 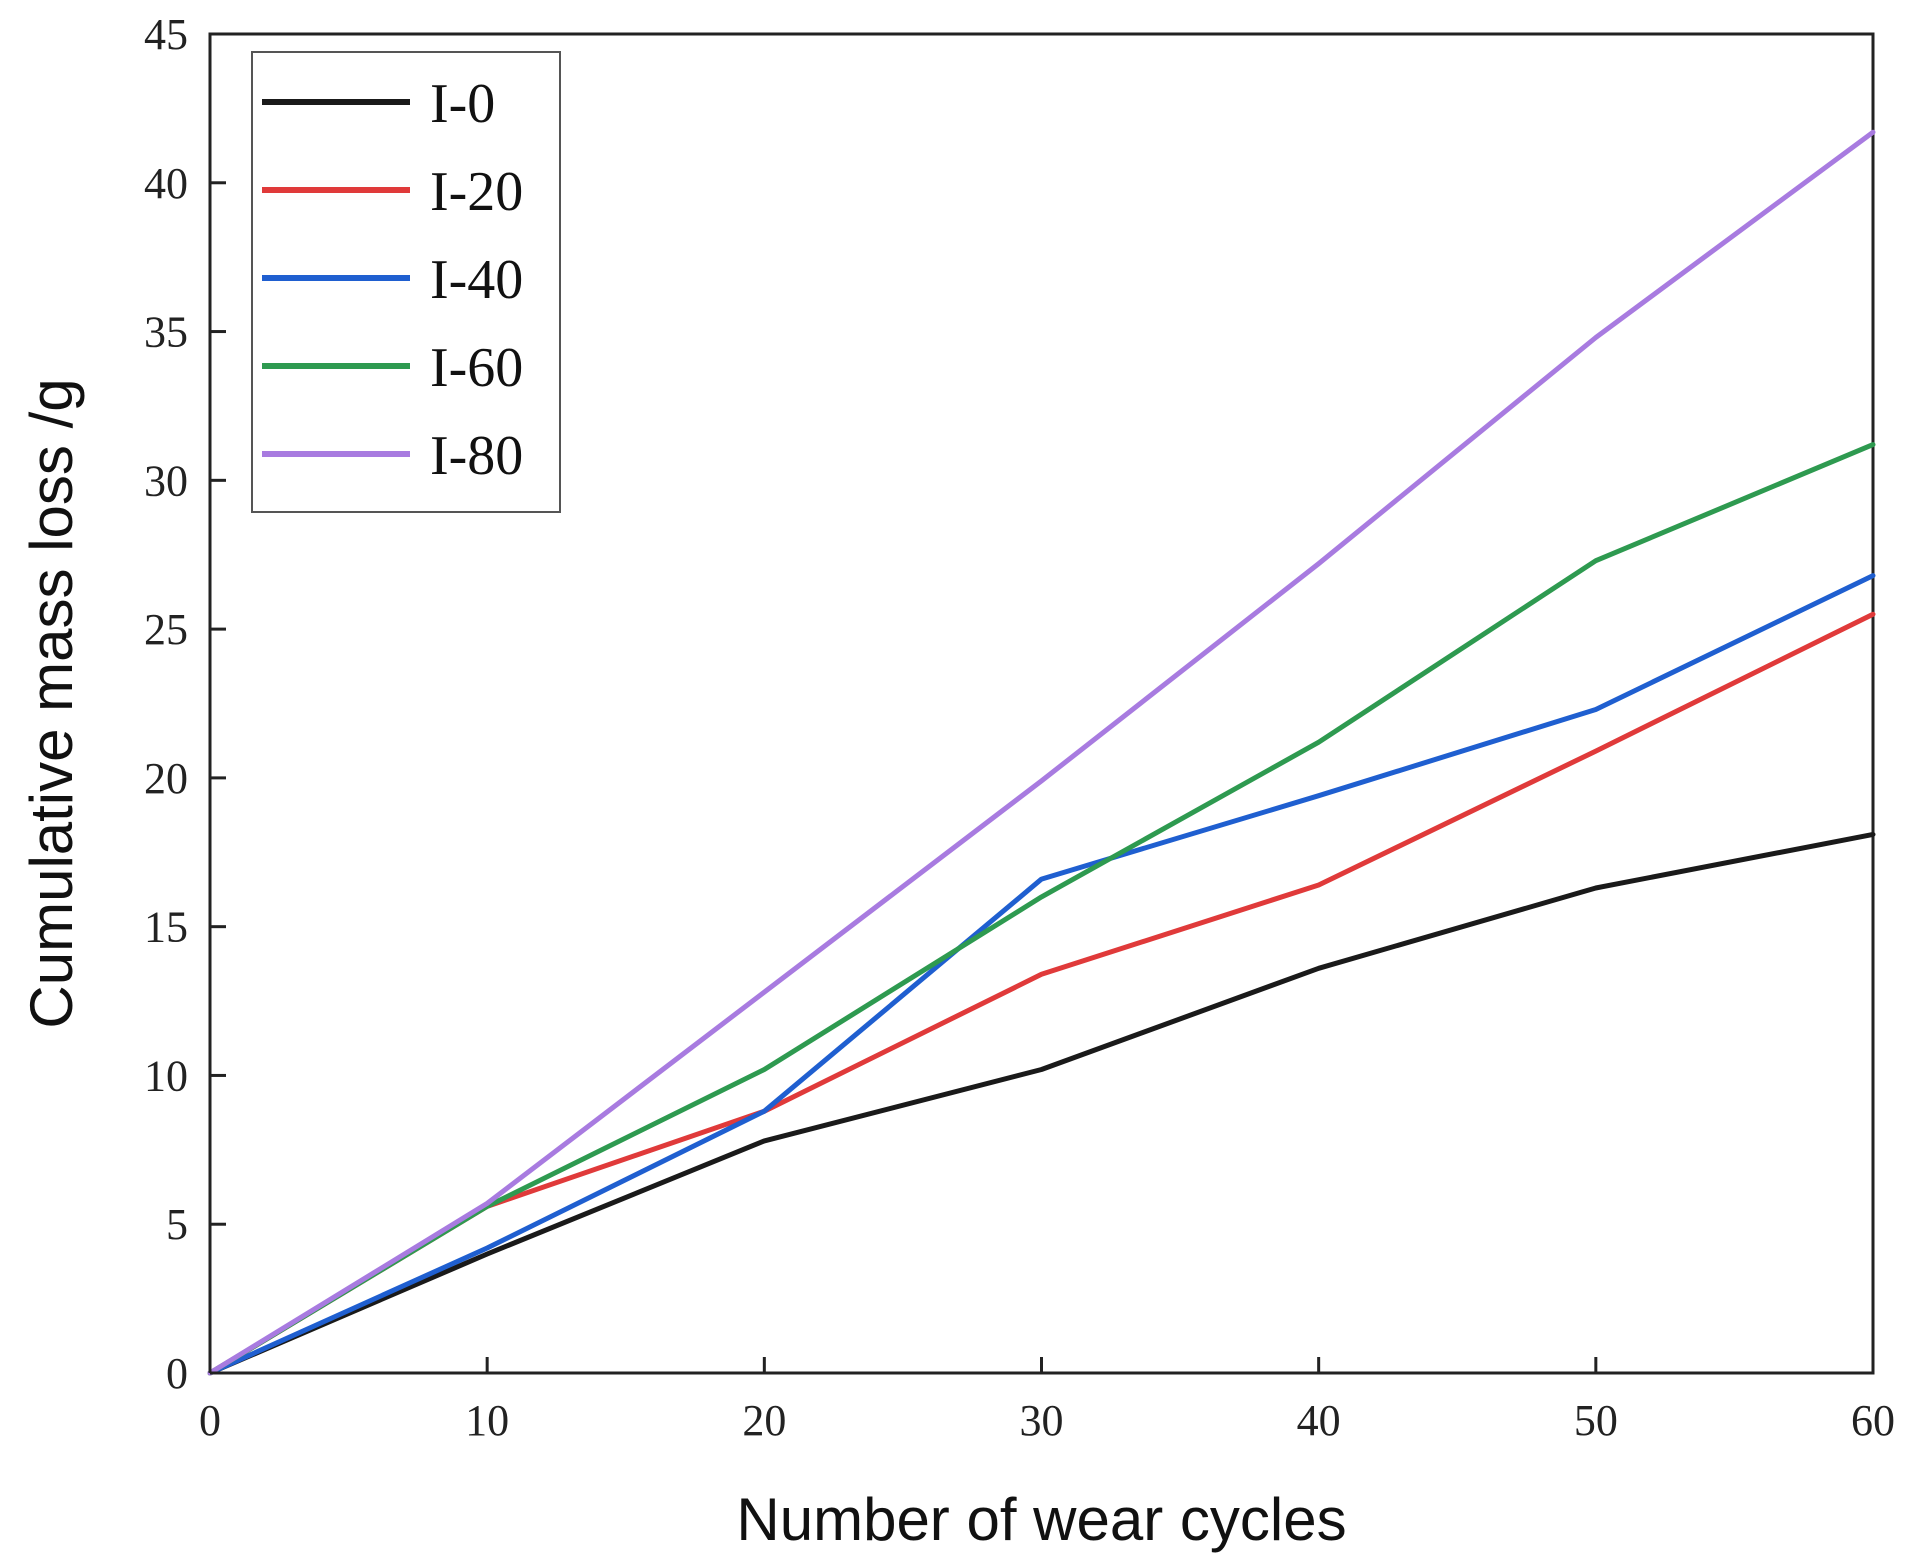 I want to click on y-tick-label: 25, so click(x=166, y=629).